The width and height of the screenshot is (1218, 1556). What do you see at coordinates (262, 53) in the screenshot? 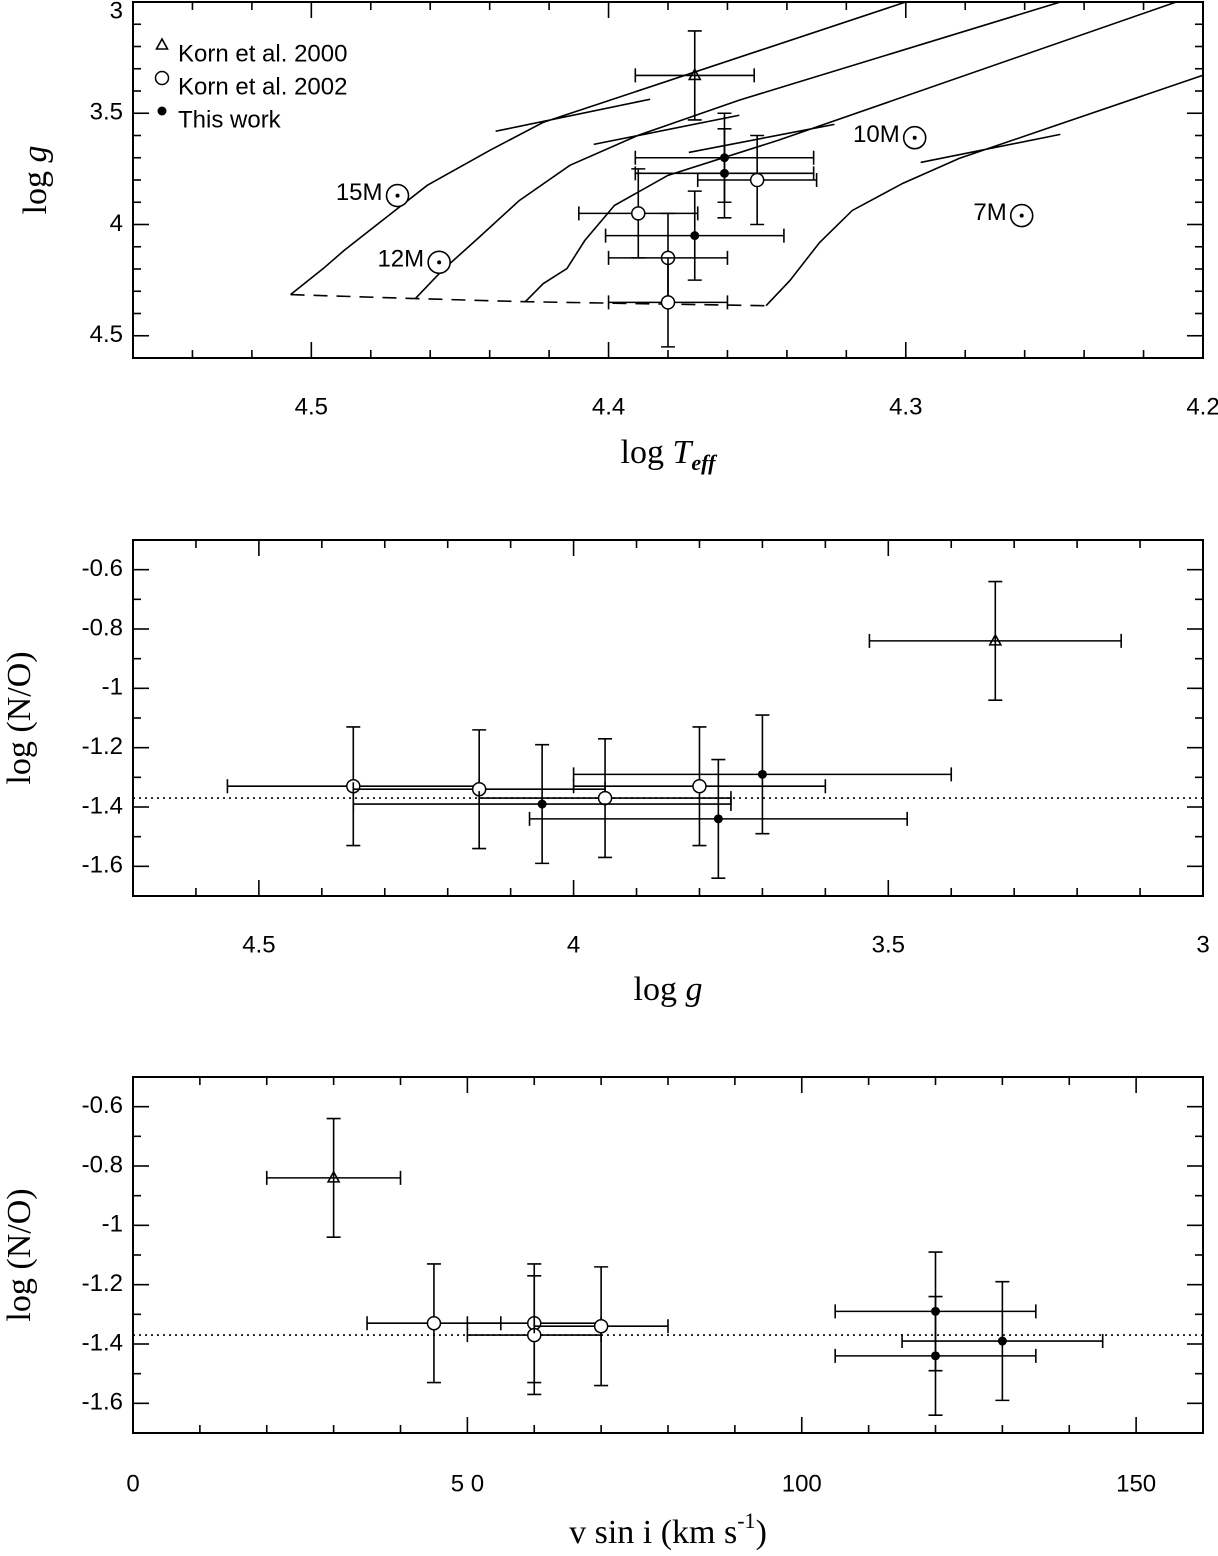
I see `legend-label: Korn et al. 2000` at bounding box center [262, 53].